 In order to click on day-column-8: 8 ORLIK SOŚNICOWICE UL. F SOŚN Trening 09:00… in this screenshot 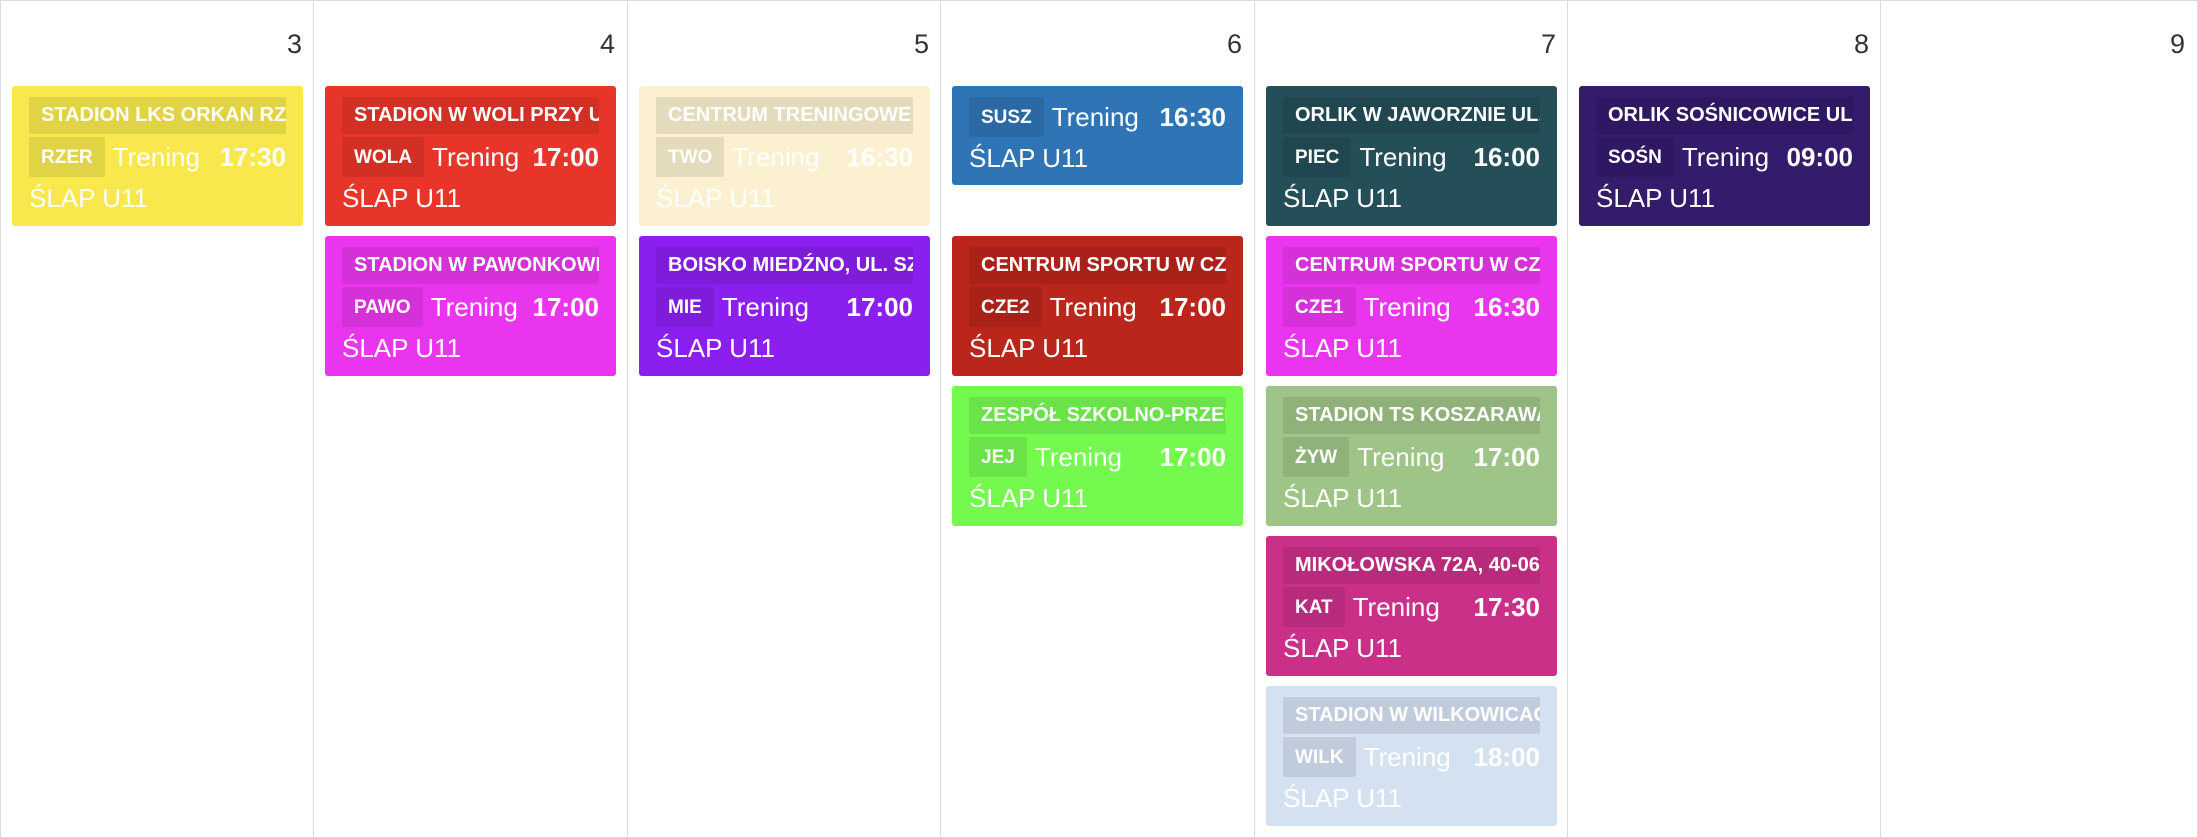, I will do `click(1724, 419)`.